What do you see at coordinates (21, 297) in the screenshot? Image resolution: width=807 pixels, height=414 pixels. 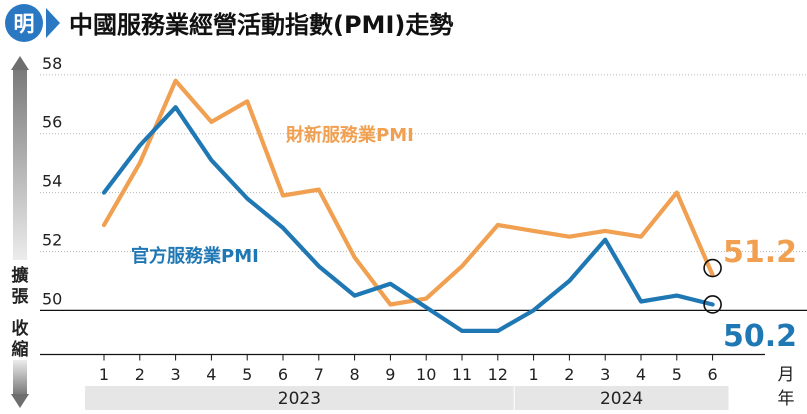 I see `expand-label-2: 張` at bounding box center [21, 297].